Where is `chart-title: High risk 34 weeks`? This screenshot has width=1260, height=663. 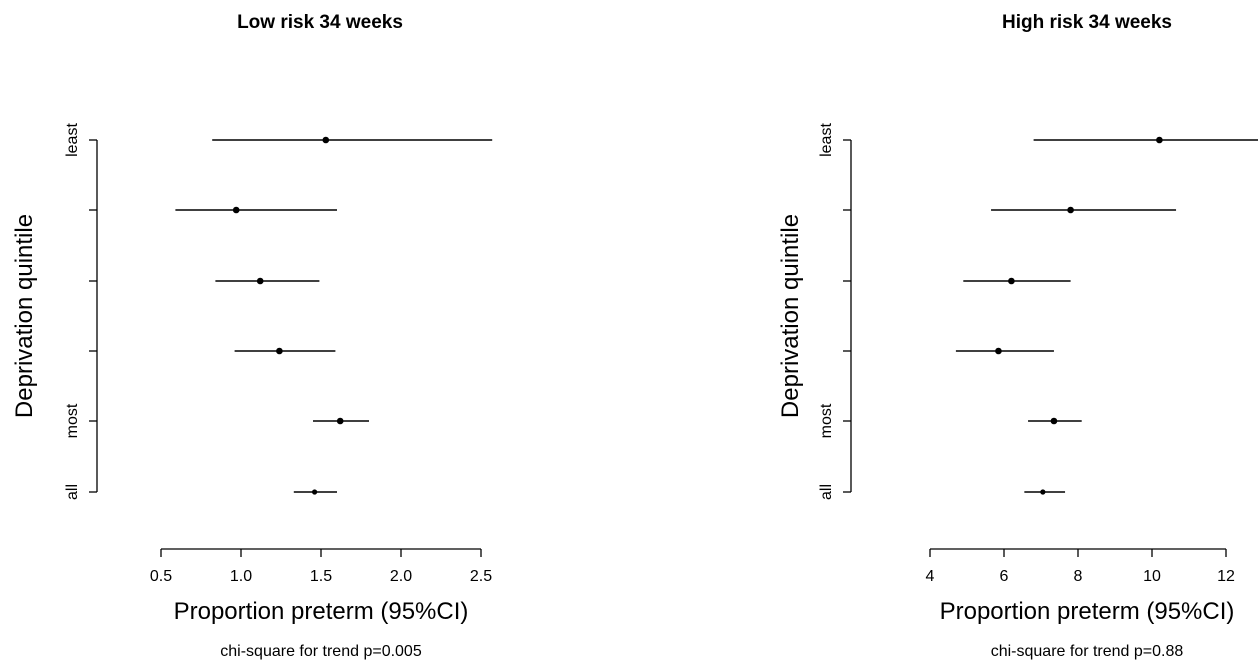
chart-title: High risk 34 weeks is located at coordinates (1087, 22).